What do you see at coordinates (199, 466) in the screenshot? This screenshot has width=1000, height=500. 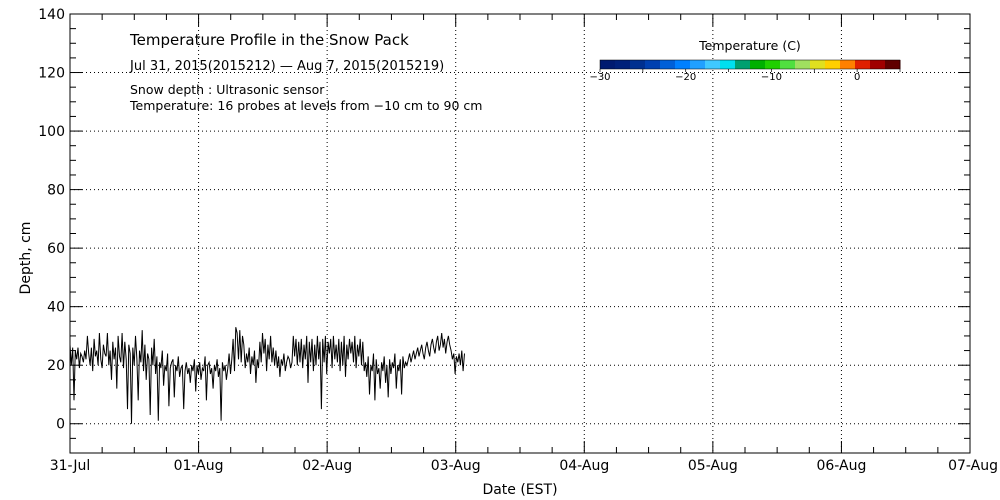 I see `x-tick-label: 01-Aug` at bounding box center [199, 466].